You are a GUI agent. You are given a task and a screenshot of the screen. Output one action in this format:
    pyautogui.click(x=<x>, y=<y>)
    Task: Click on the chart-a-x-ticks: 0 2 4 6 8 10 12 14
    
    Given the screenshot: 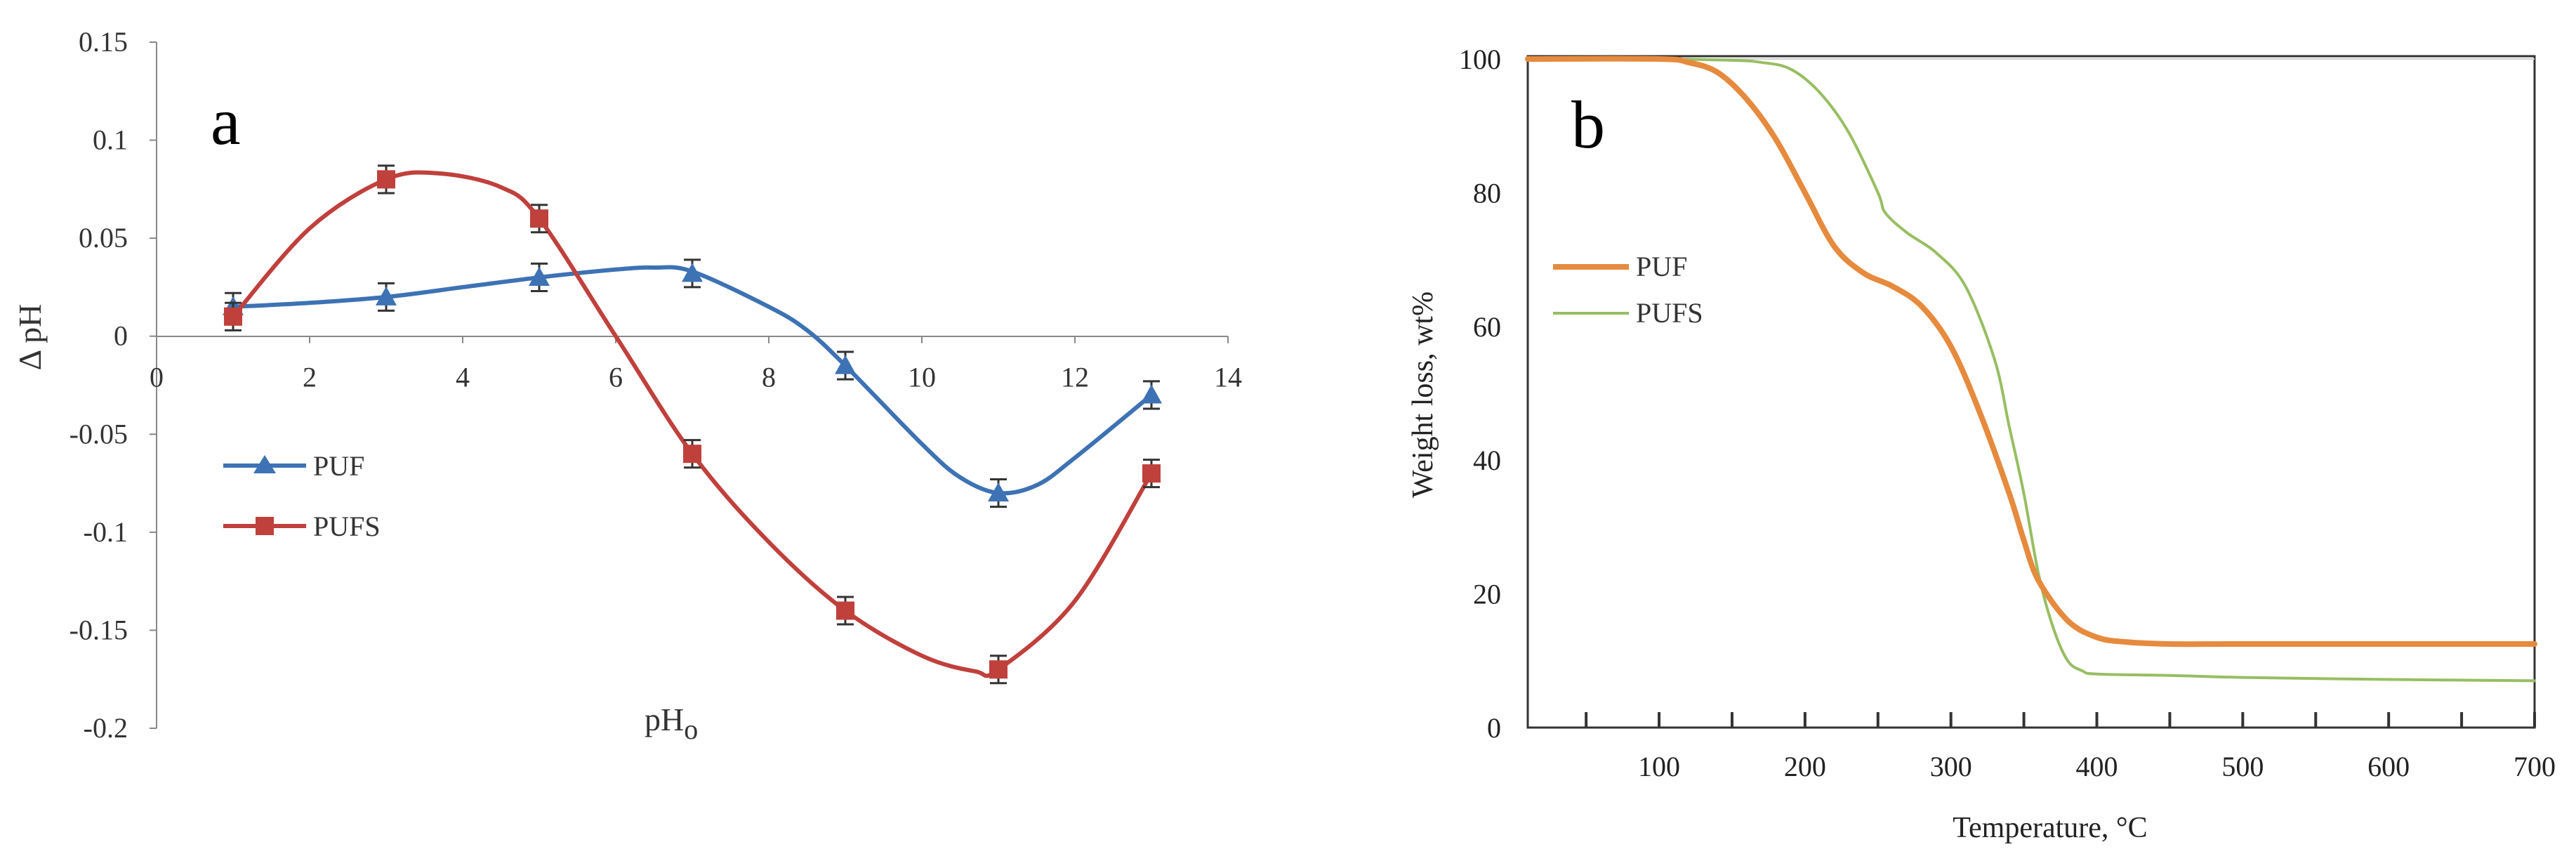 What is the action you would take?
    pyautogui.click(x=696, y=365)
    